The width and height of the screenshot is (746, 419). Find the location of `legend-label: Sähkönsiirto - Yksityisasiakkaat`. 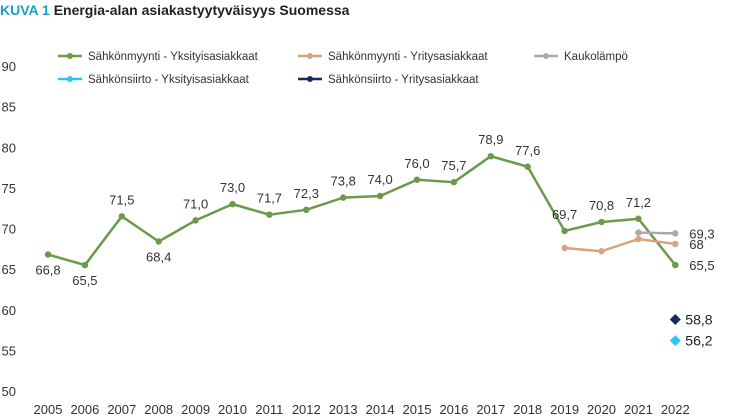

legend-label: Sähkönsiirto - Yksityisasiakkaat is located at coordinates (169, 80).